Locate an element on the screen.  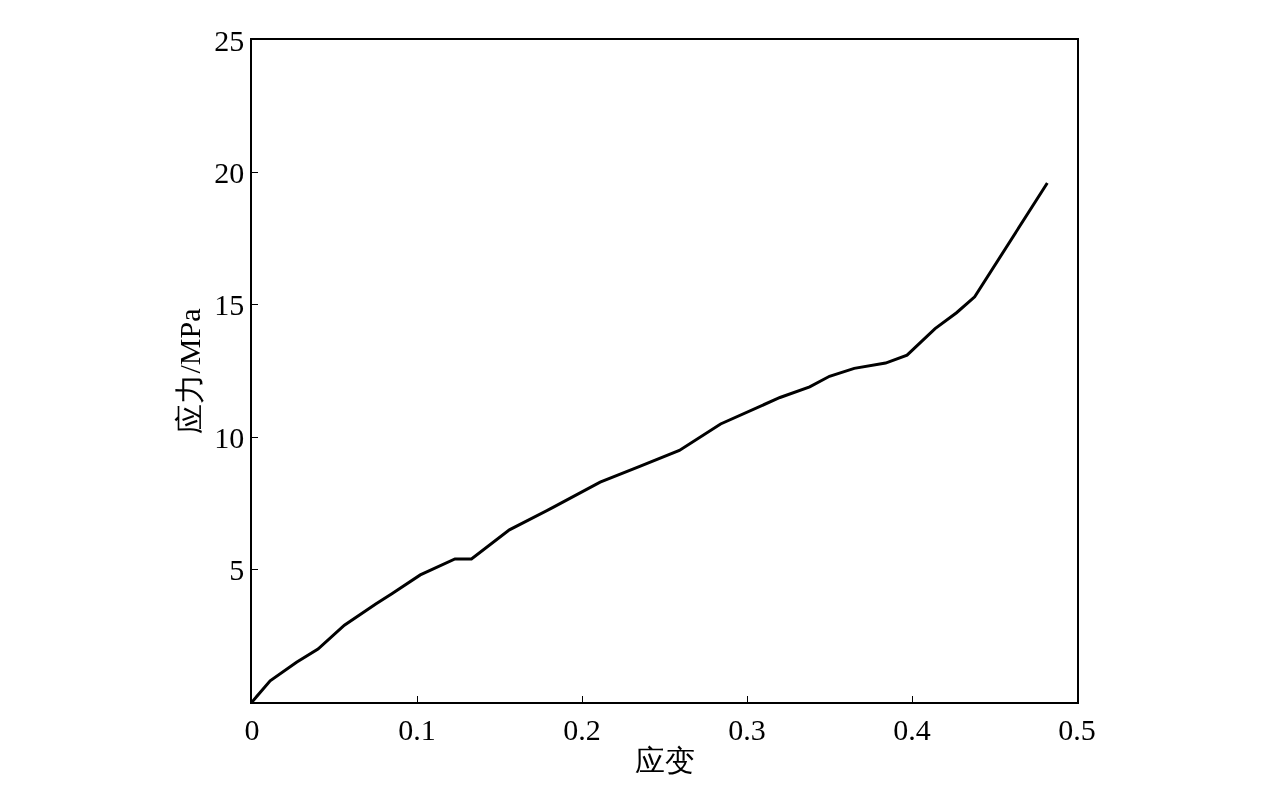
x-tick-label: 0.5 is located at coordinates (1077, 729).